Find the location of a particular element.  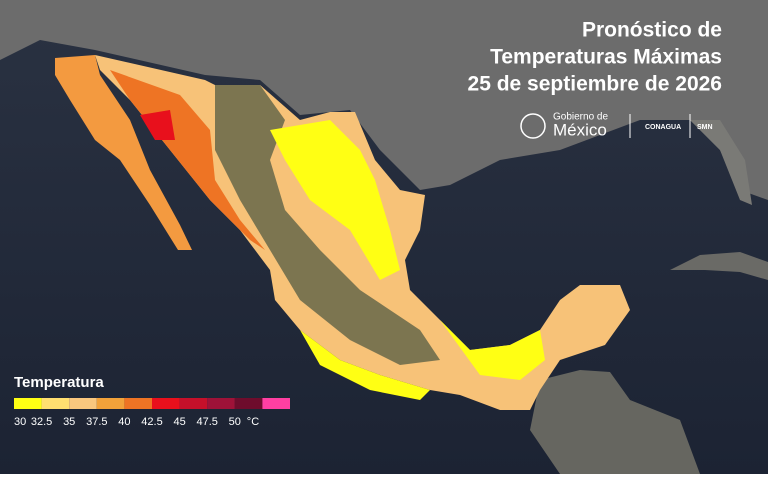

logo-text: CONAGUA is located at coordinates (663, 127).